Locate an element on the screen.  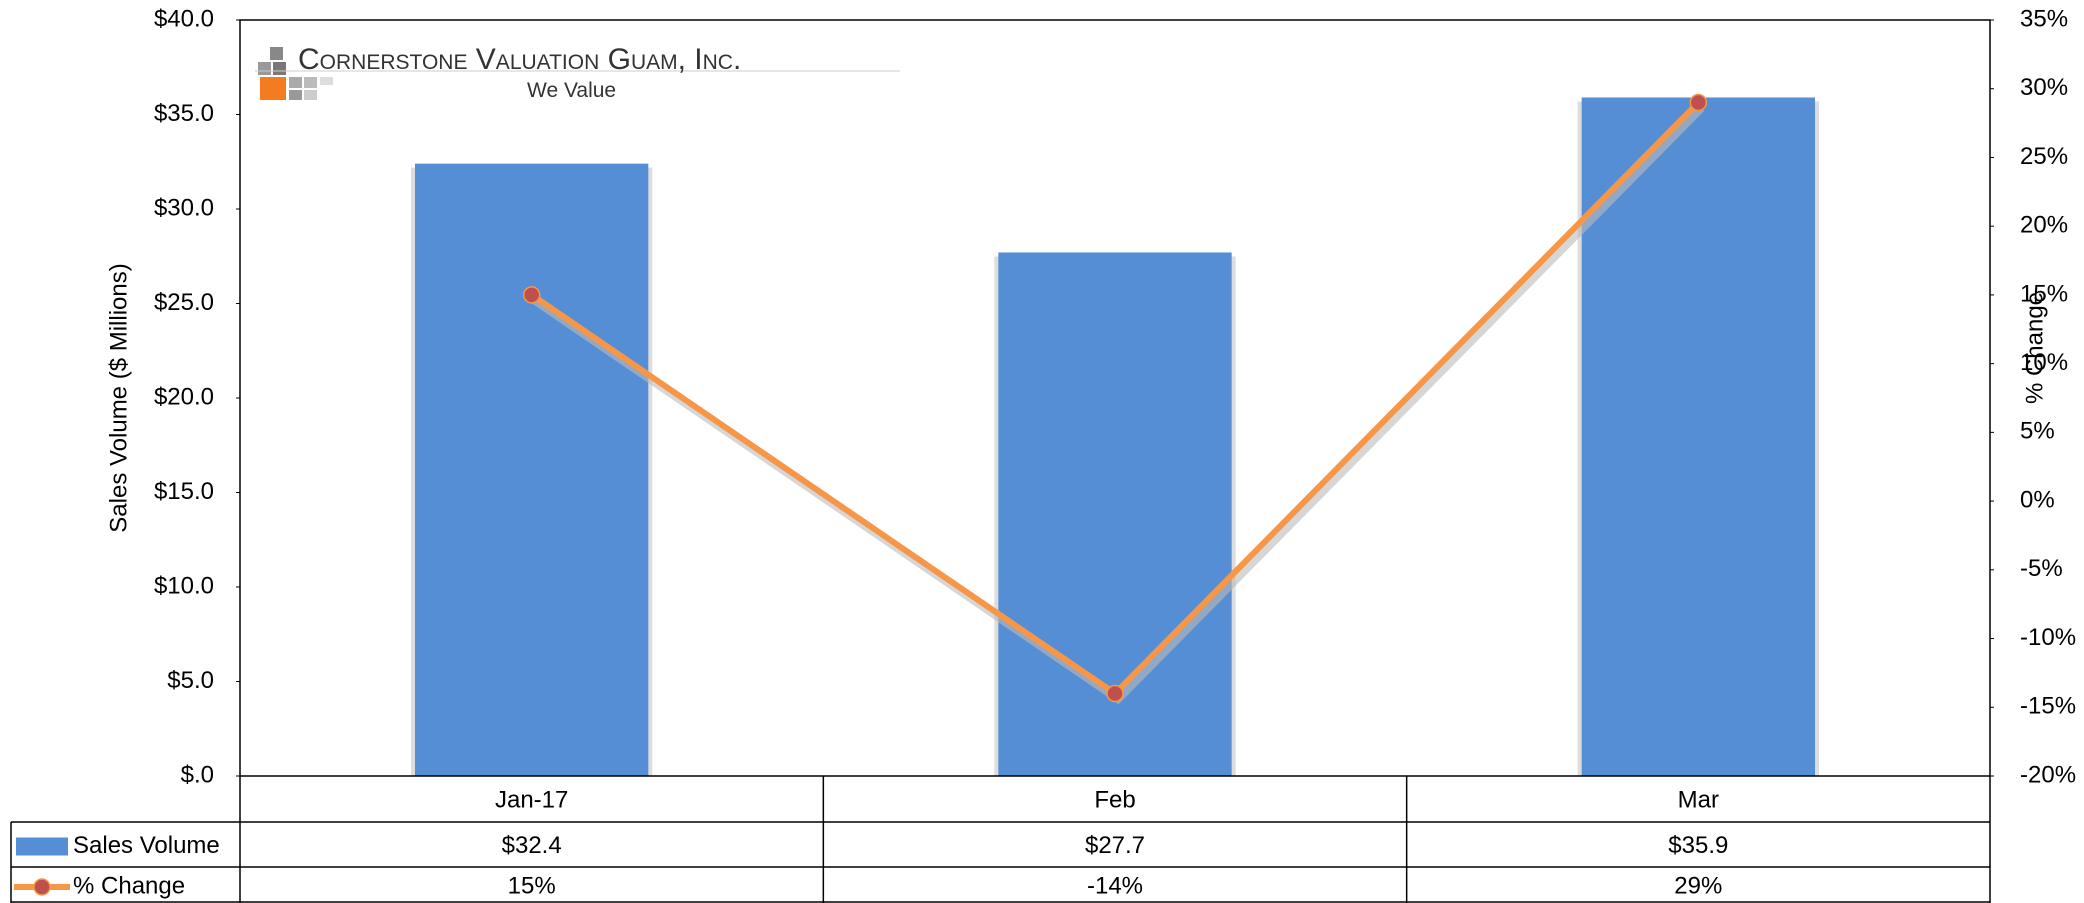
y2-tick-label: 15% is located at coordinates (2044, 293).